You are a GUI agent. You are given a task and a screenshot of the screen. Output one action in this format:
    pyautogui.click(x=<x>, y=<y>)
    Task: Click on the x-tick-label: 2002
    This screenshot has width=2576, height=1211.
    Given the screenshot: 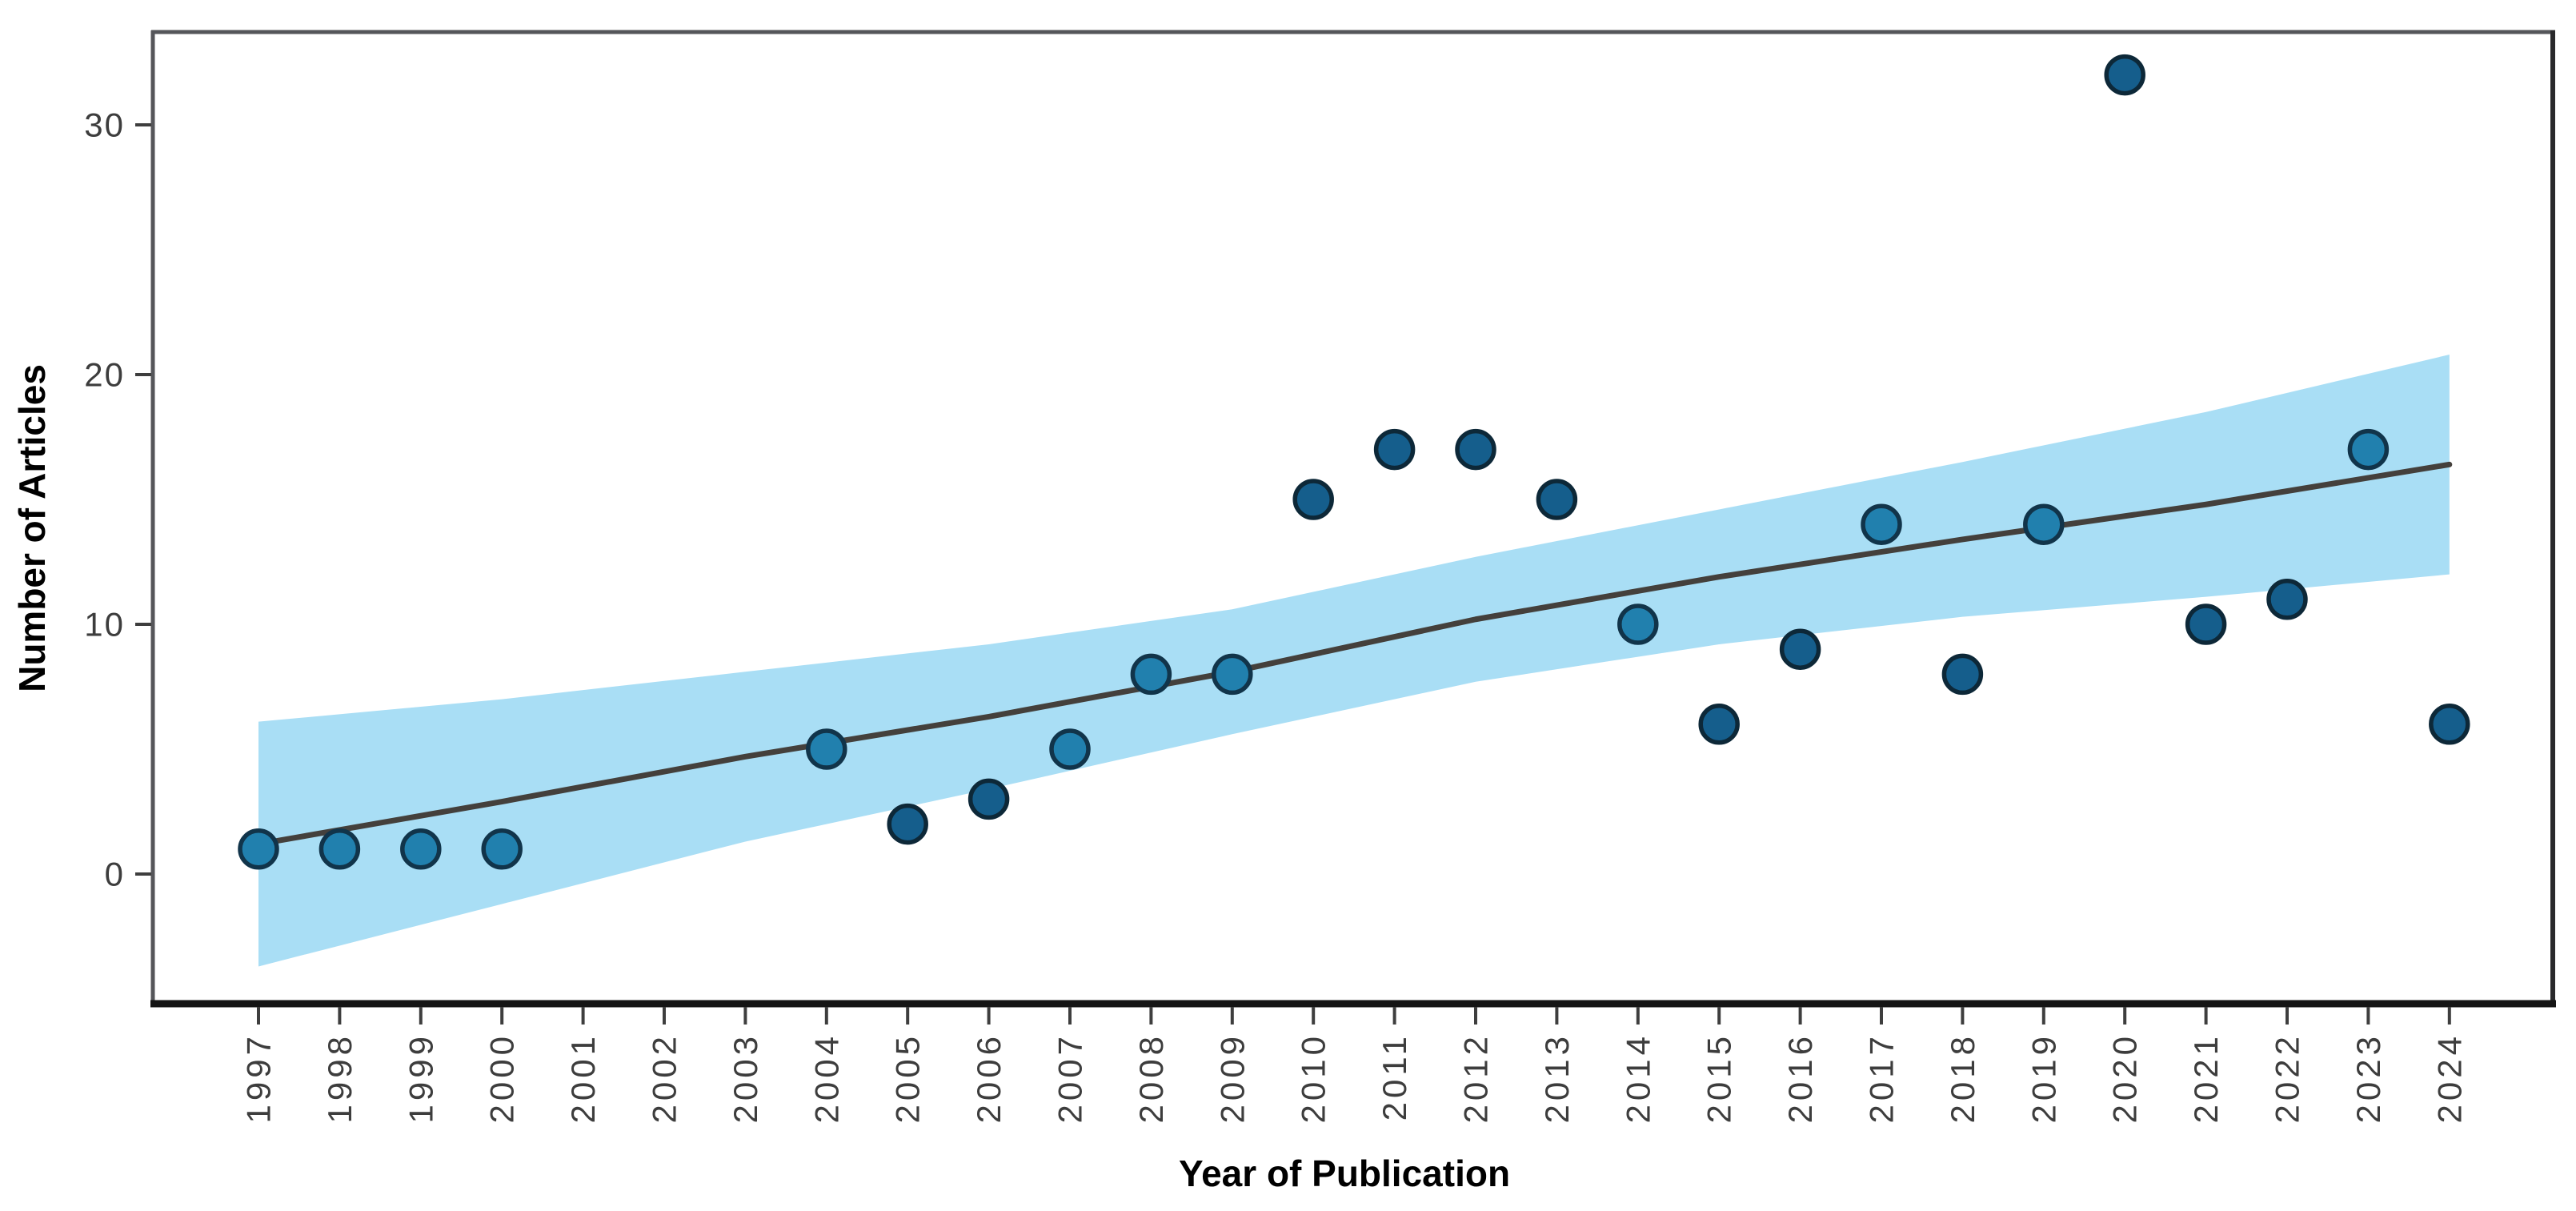 What is the action you would take?
    pyautogui.click(x=664, y=1078)
    